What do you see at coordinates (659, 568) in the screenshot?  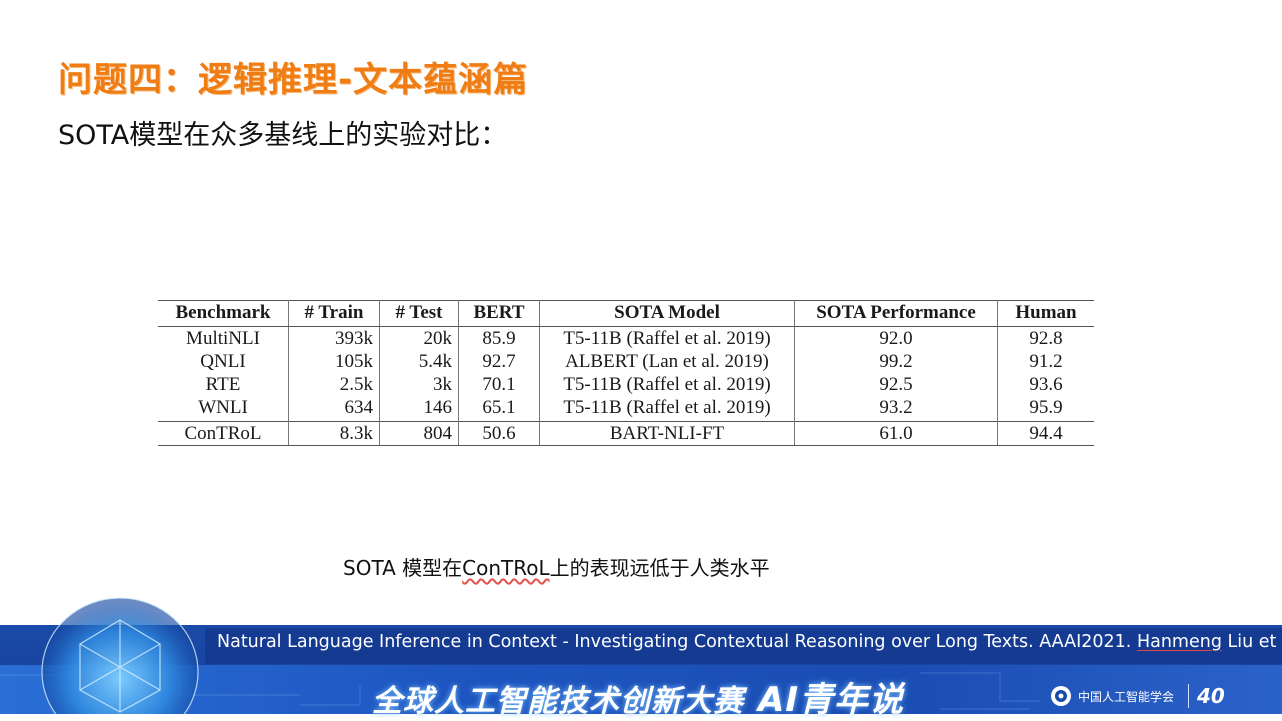 I see `caption-suffix: 上的表现远低于人类水平` at bounding box center [659, 568].